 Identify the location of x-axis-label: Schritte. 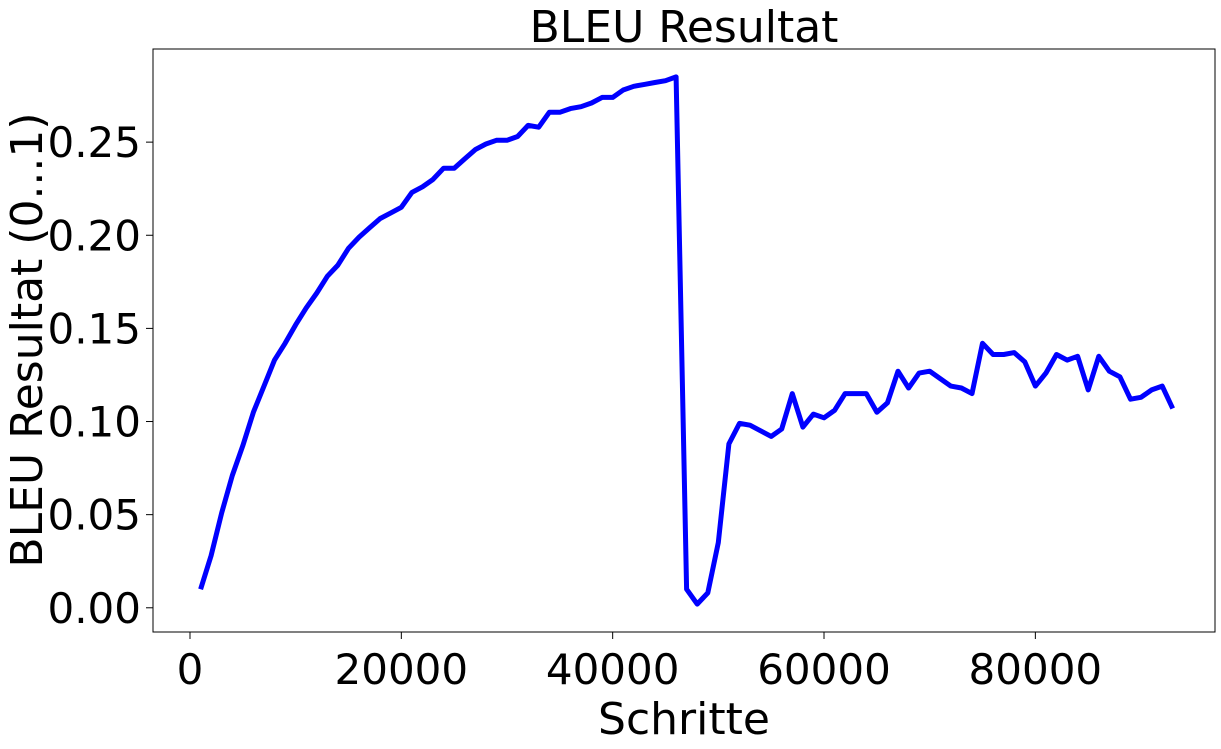
(684, 719).